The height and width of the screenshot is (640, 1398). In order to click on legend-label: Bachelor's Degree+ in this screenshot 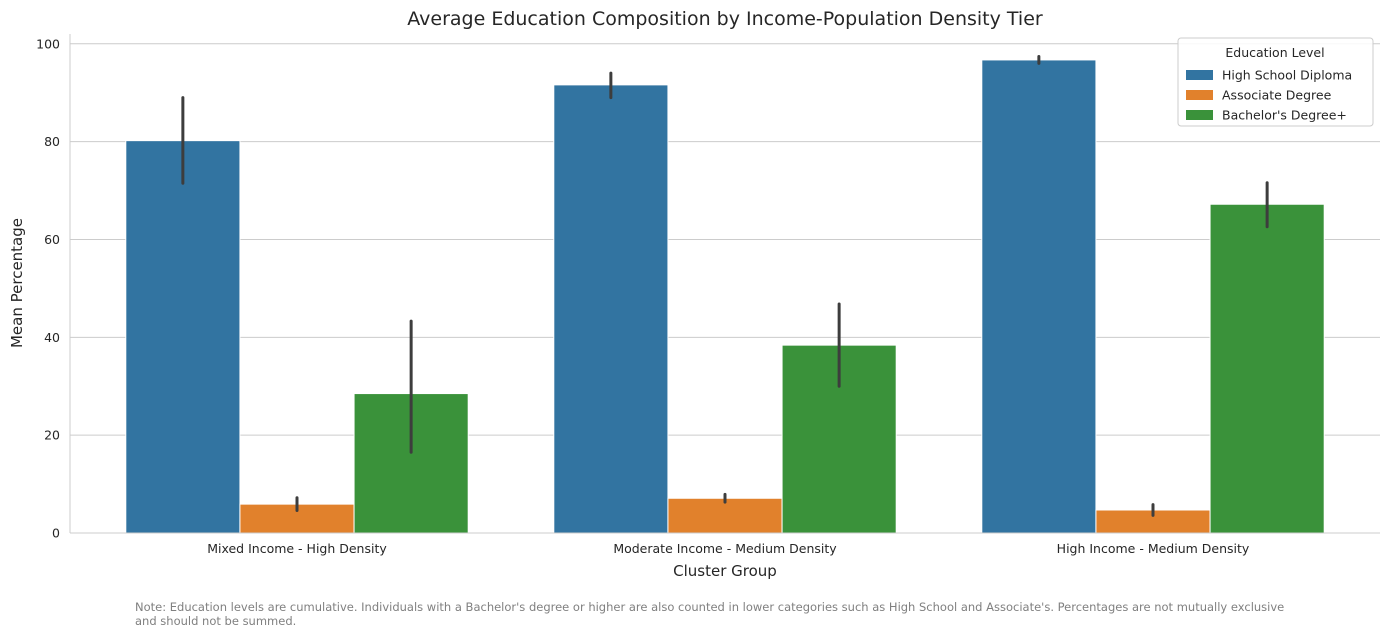, I will do `click(1284, 115)`.